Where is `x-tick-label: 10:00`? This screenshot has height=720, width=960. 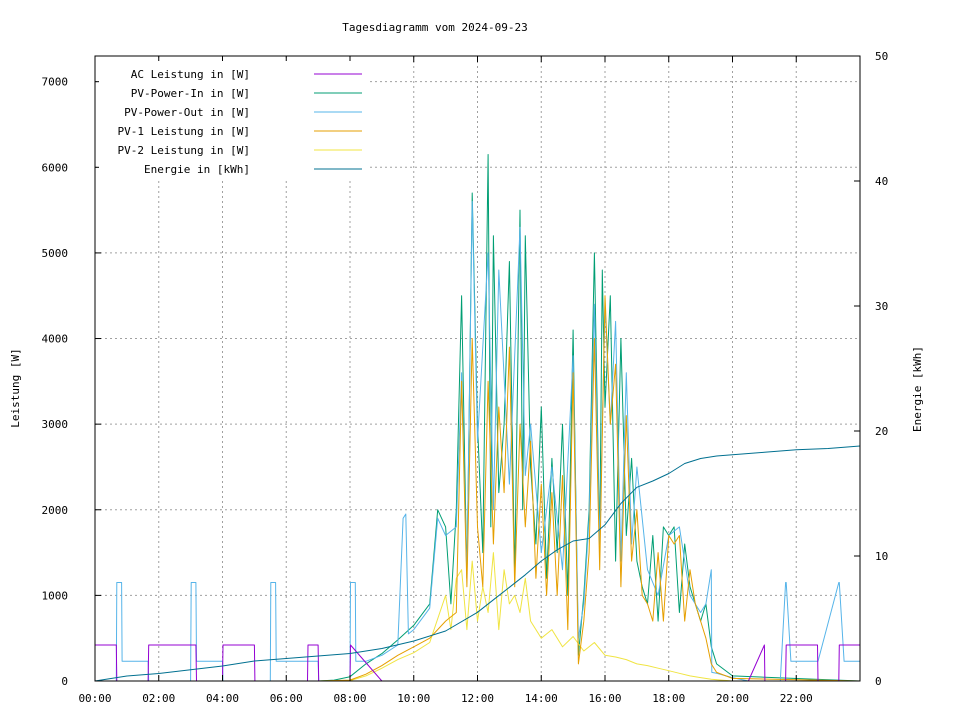
x-tick-label: 10:00 is located at coordinates (413, 698).